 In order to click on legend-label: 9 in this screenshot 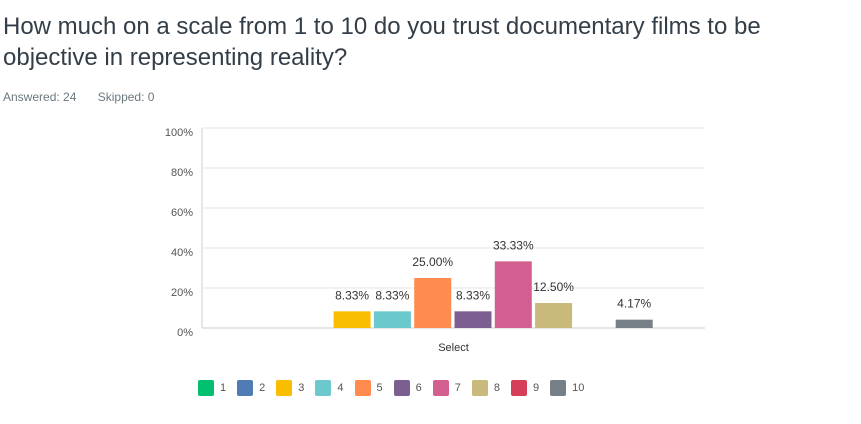, I will do `click(536, 388)`.